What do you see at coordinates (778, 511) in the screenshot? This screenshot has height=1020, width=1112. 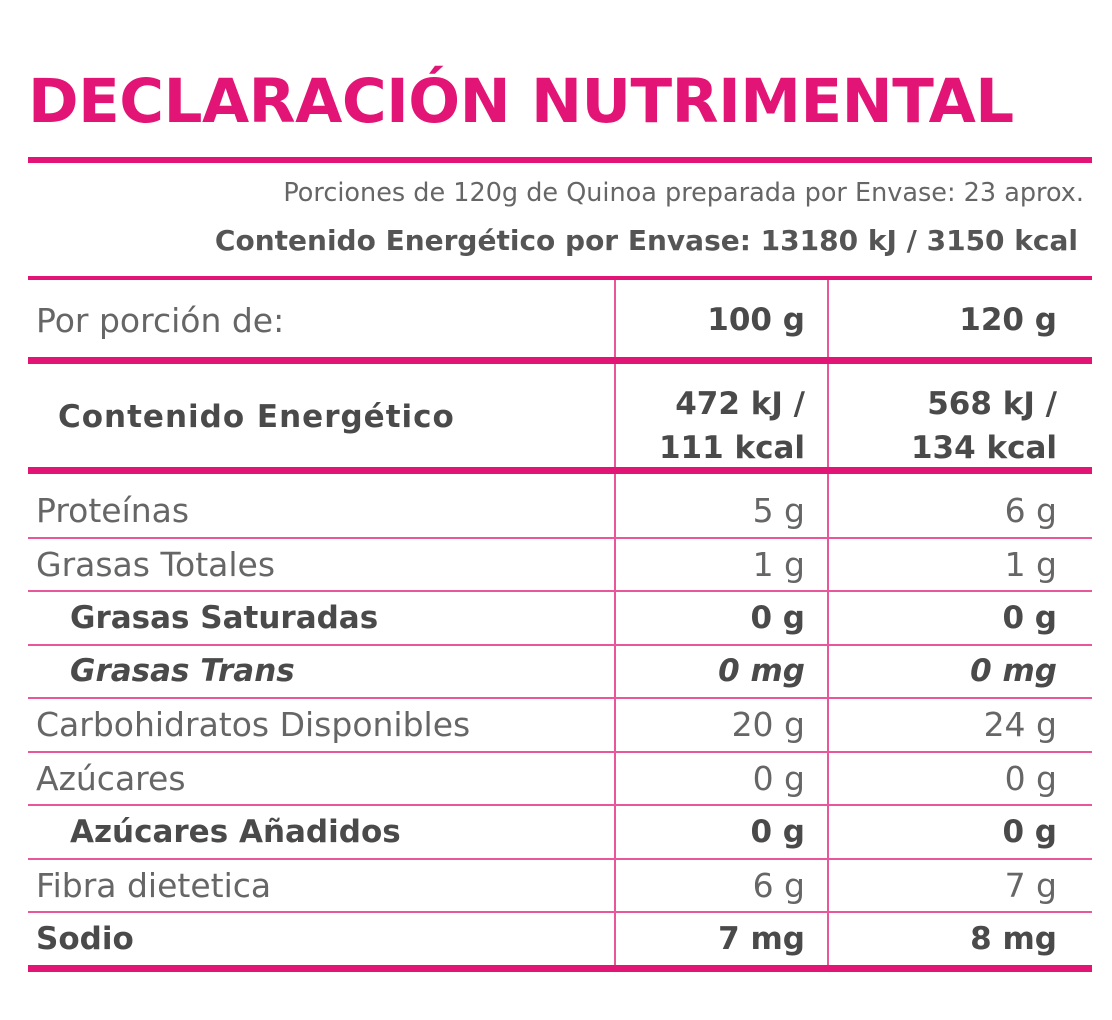 I see `row-value-100: 5 g` at bounding box center [778, 511].